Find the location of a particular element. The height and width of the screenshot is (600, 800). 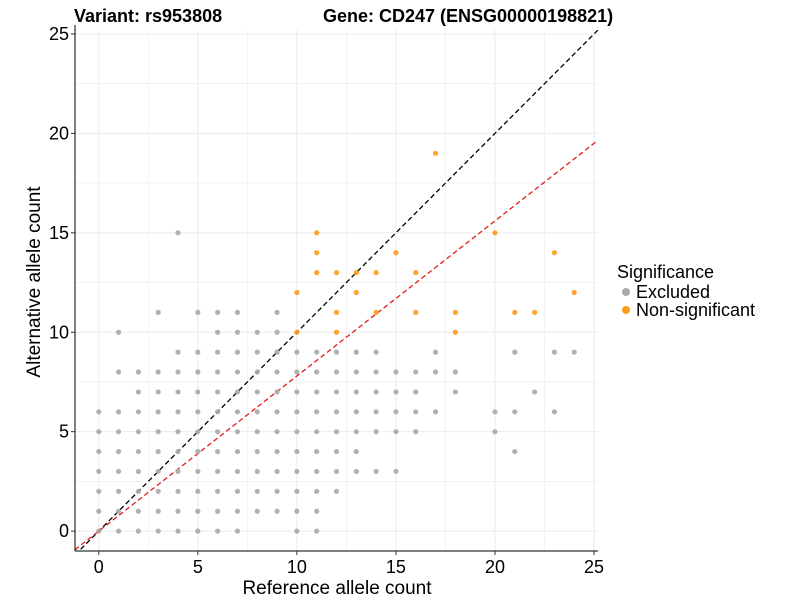

legend-swatch-excluded is located at coordinates (626, 292).